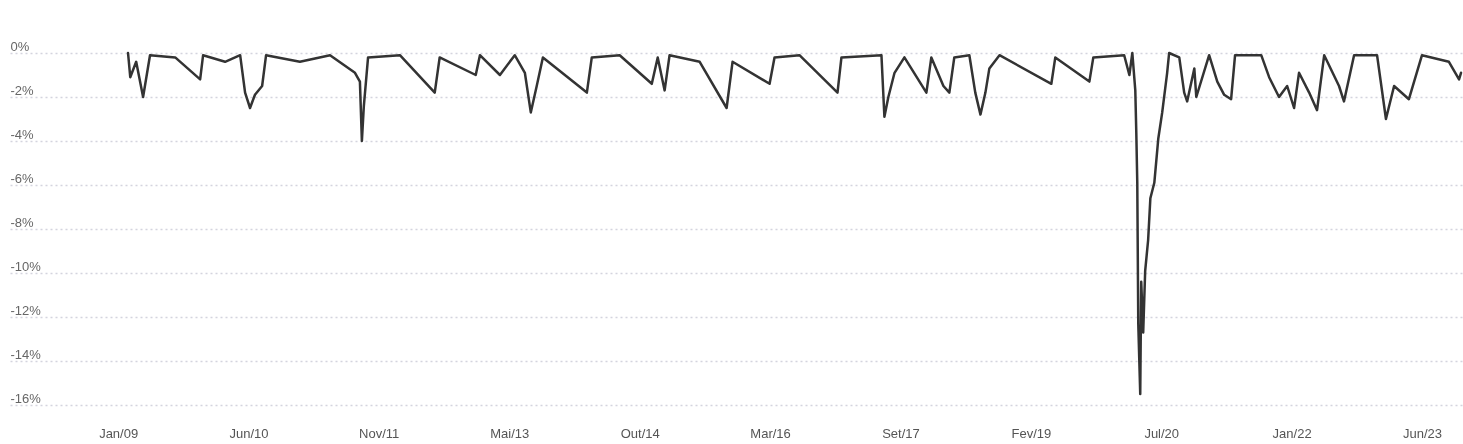 This screenshot has width=1463, height=444. I want to click on y-tick-label: -14%, so click(26, 354).